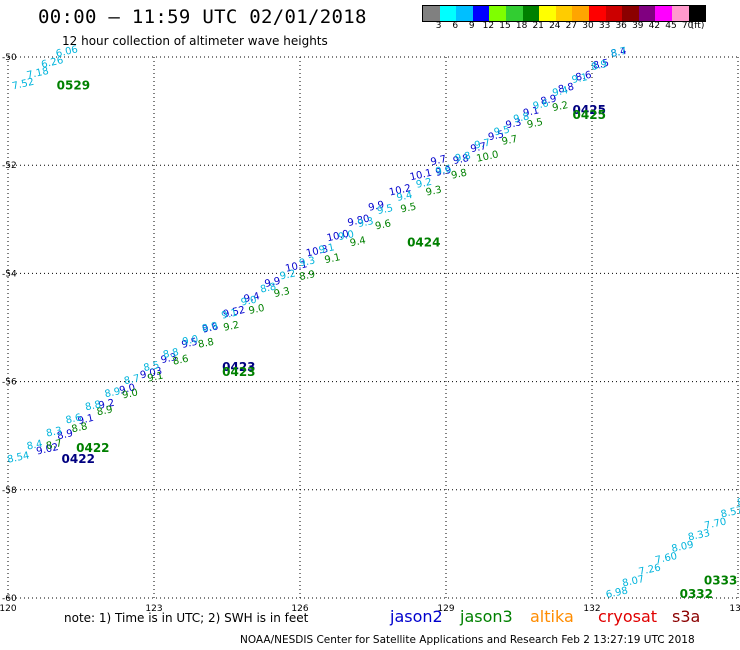  Describe the element at coordinates (697, 26) in the screenshot. I see `color-scale-label: (ft)` at that location.